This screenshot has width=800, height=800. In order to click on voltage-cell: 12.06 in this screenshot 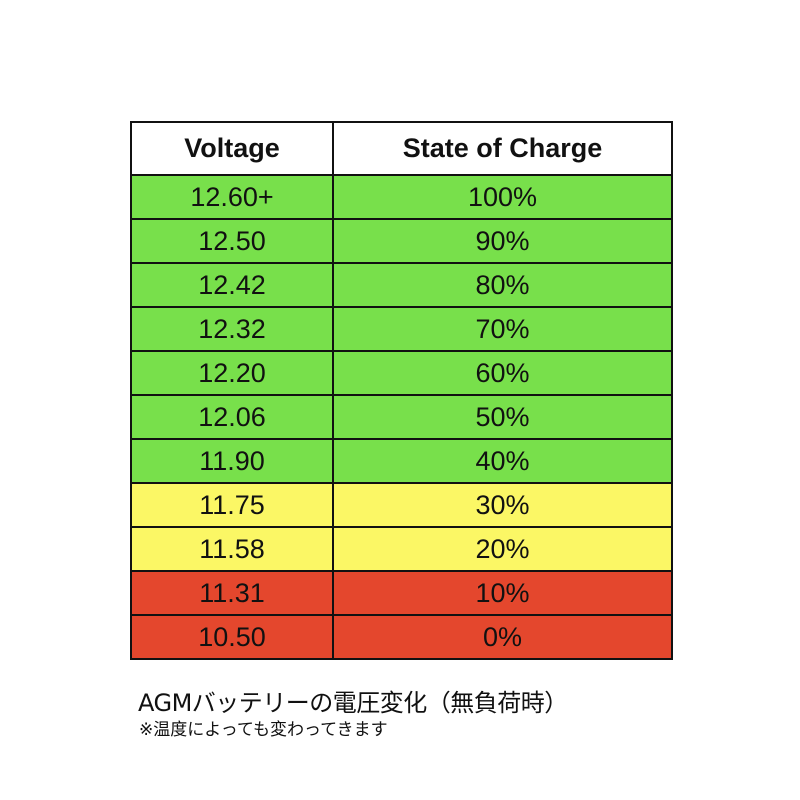, I will do `click(232, 417)`.